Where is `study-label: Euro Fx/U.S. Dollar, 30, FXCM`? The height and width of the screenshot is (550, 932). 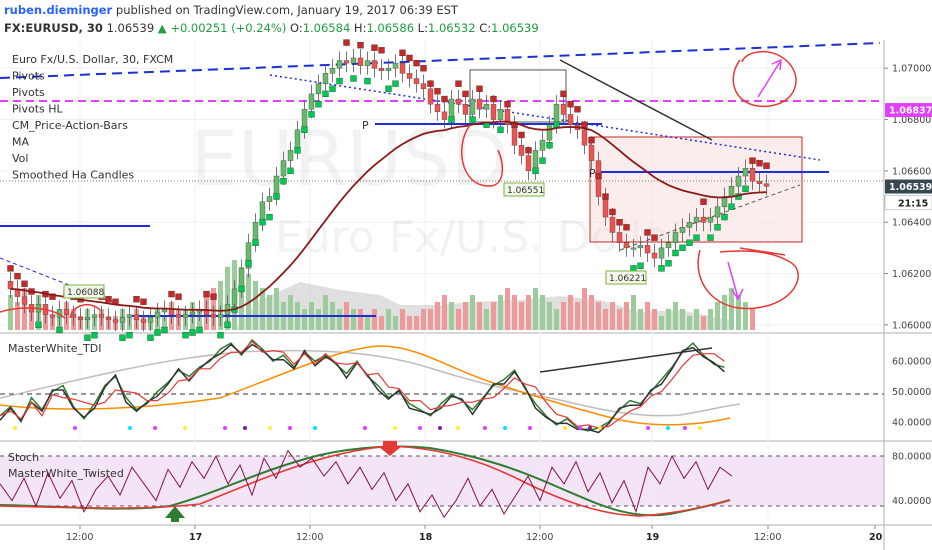 study-label: Euro Fx/U.S. Dollar, 30, FXCM is located at coordinates (92, 59).